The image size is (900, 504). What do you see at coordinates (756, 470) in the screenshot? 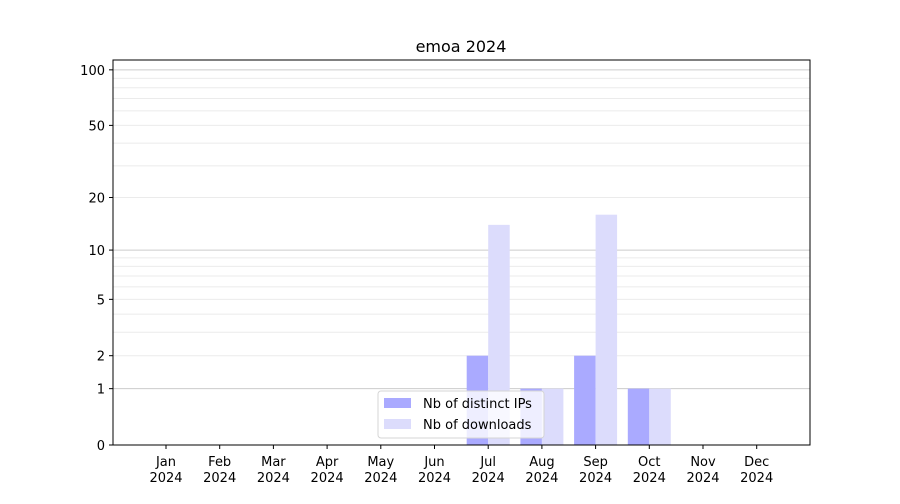
I see `x-tick-label: Dec 2024` at bounding box center [756, 470].